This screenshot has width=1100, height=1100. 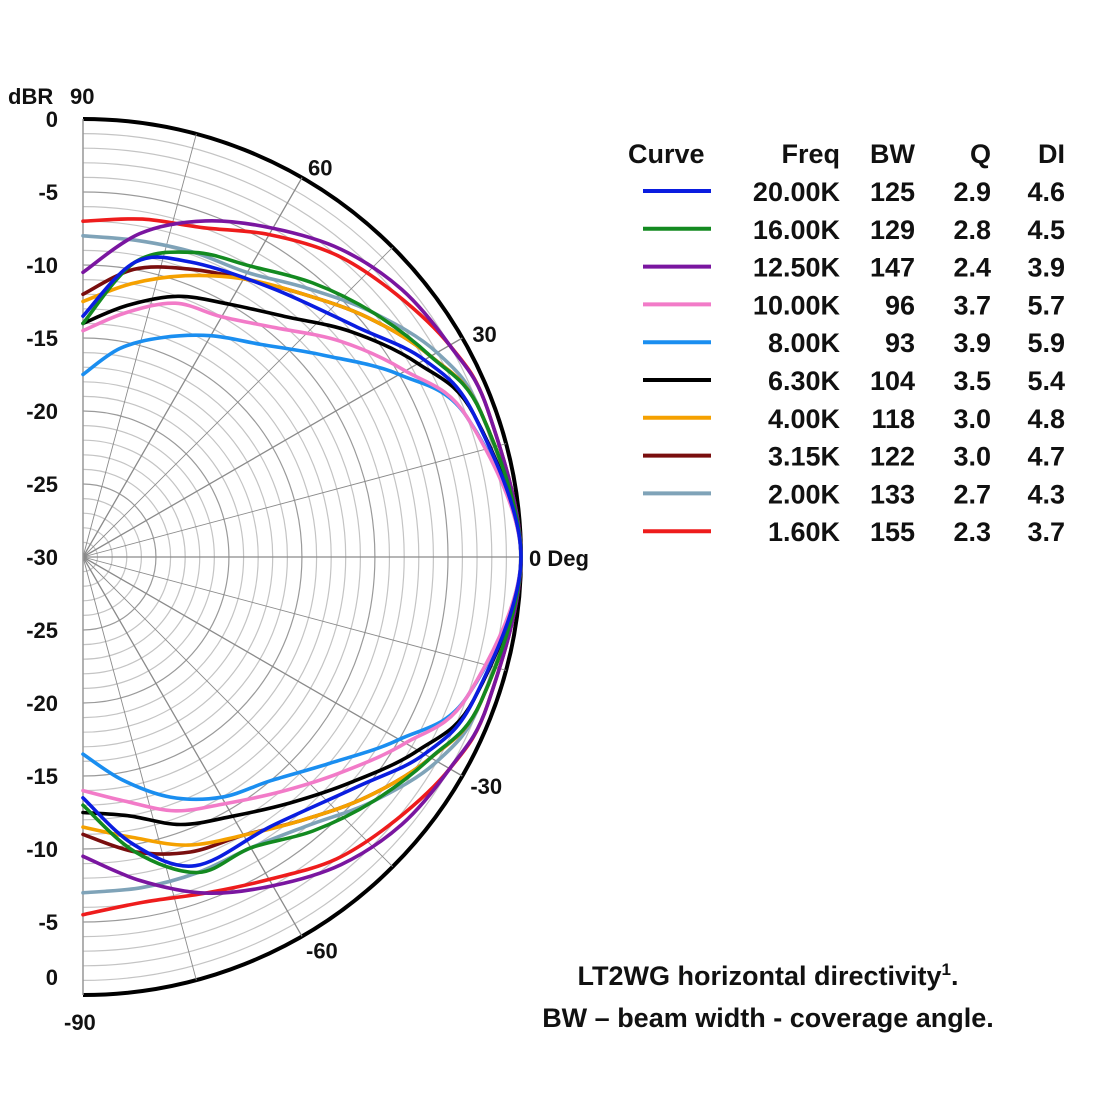 What do you see at coordinates (797, 192) in the screenshot?
I see `legend-freq-value: 20.00K` at bounding box center [797, 192].